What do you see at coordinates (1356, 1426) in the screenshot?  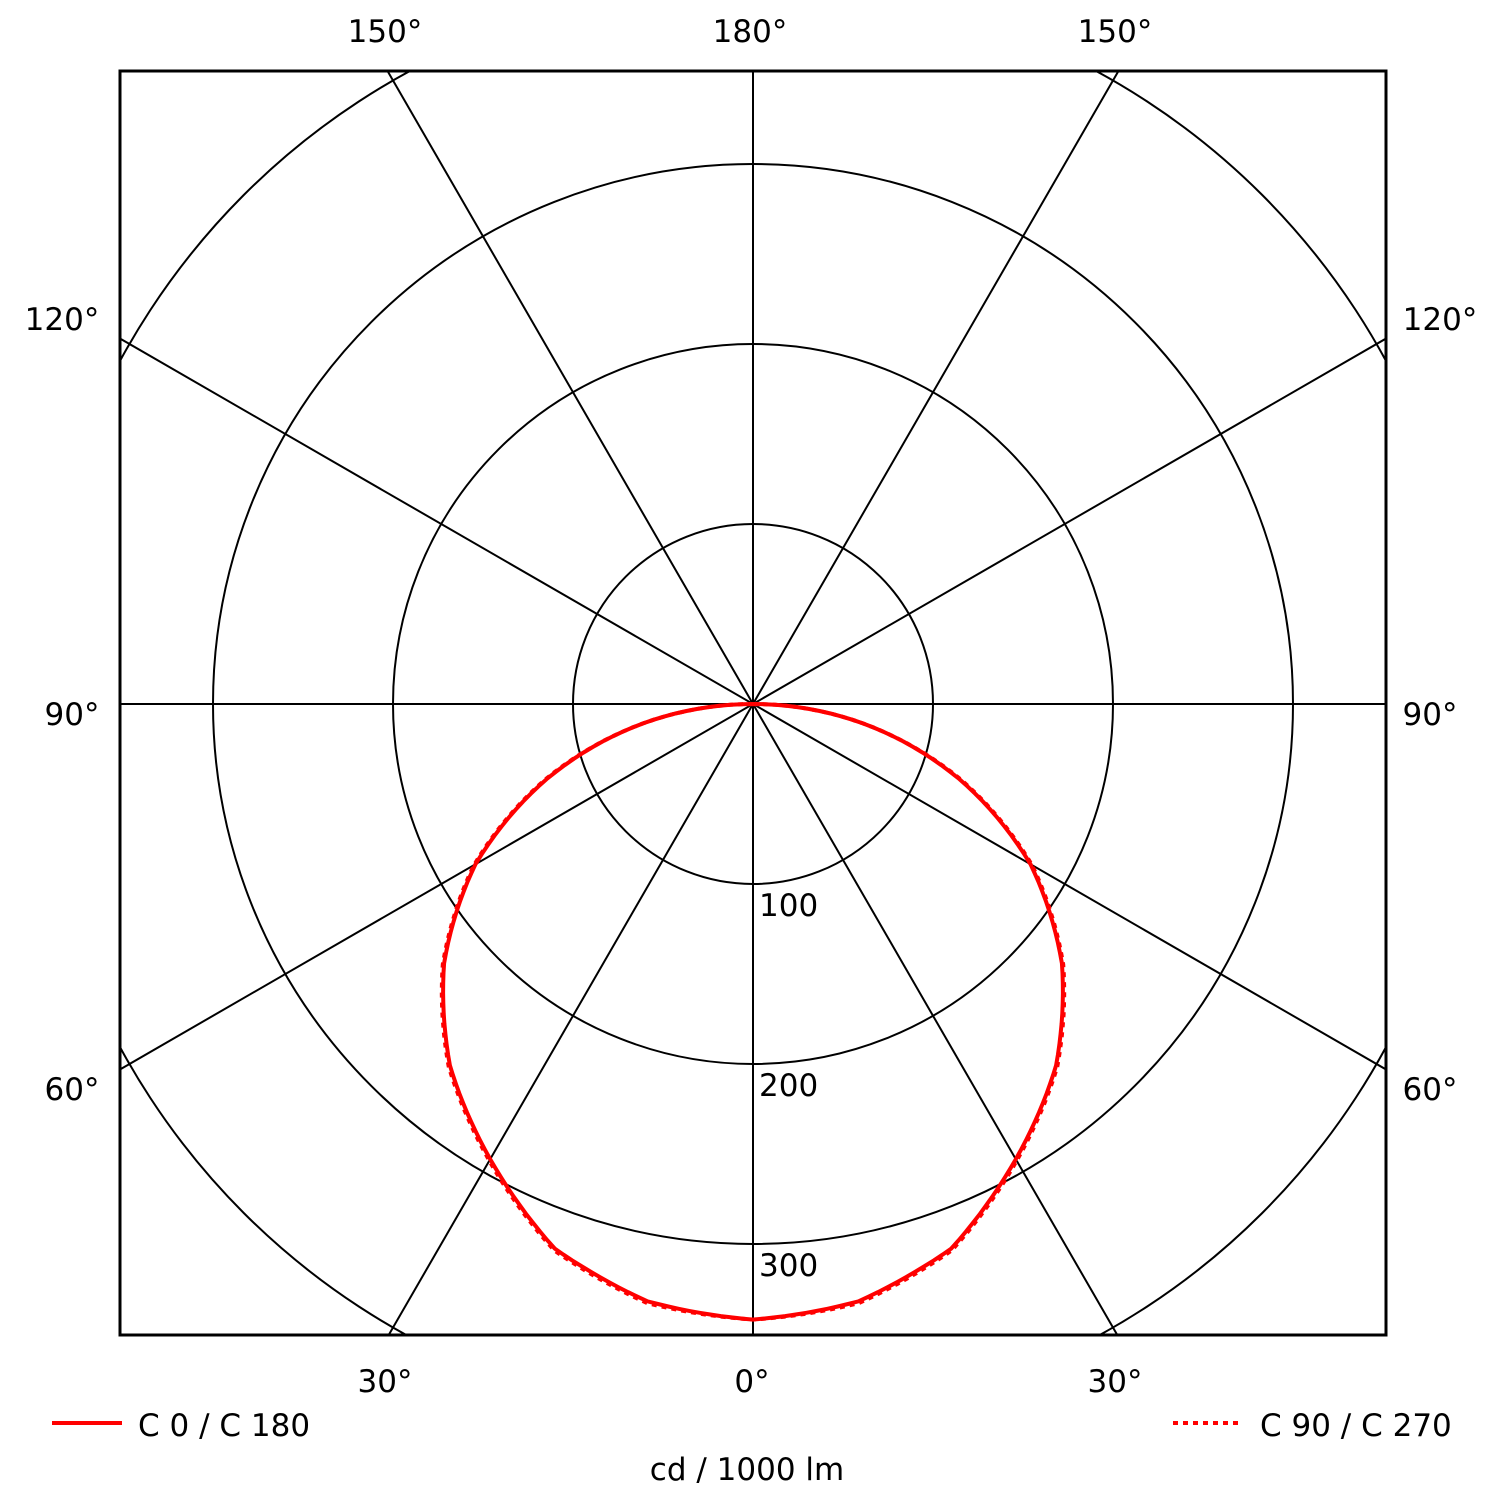 I see `legend-label-c90-c270: C 90 / C 270` at bounding box center [1356, 1426].